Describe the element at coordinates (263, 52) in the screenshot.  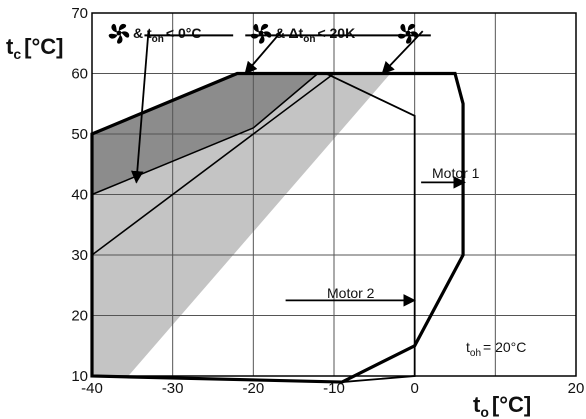
I see `fan-dtoh-arrow` at that location.